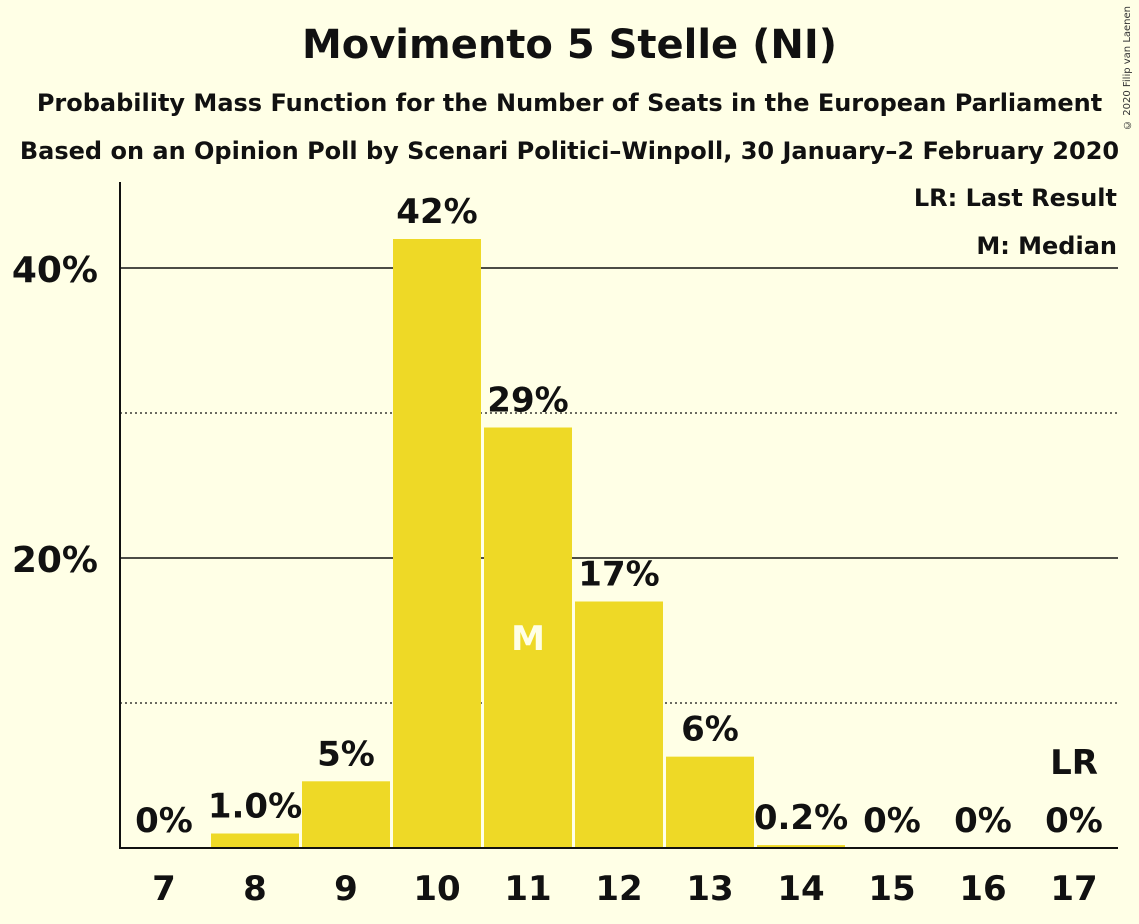  Describe the element at coordinates (55, 270) in the screenshot. I see `y-tick-label: 40%` at that location.